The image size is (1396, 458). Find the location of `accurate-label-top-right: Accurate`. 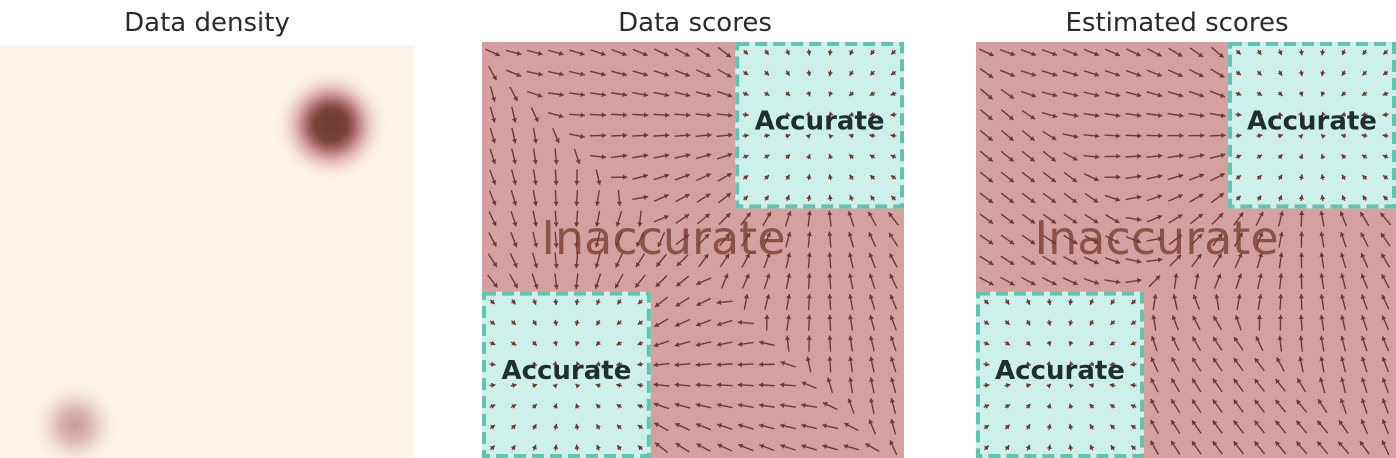

accurate-label-top-right: Accurate is located at coordinates (820, 121).